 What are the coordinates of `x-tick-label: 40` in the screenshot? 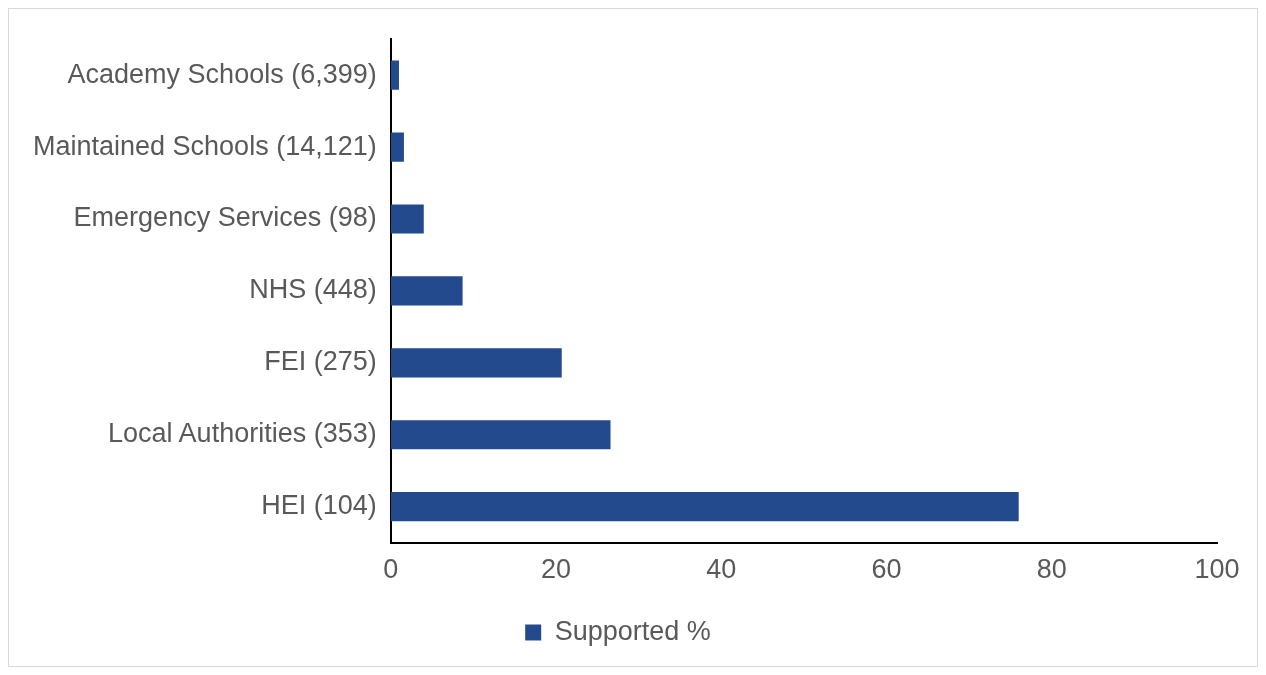 It's located at (721, 569).